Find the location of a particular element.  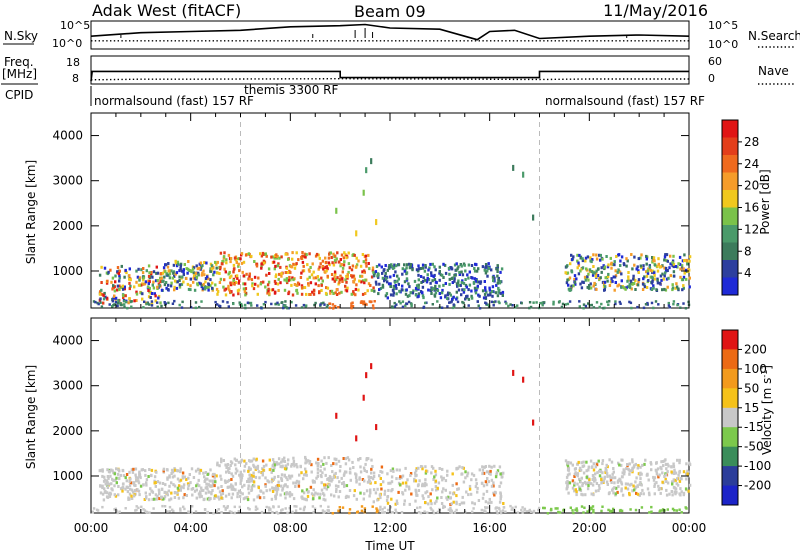

nave-label: Nave is located at coordinates (773, 71).